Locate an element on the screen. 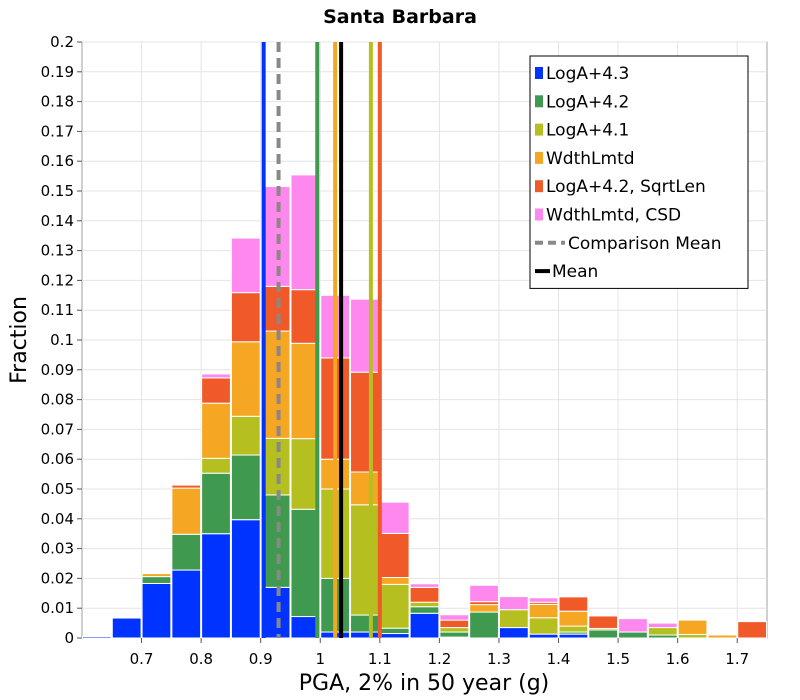  legend-label: LogA+4.2 is located at coordinates (587, 102).